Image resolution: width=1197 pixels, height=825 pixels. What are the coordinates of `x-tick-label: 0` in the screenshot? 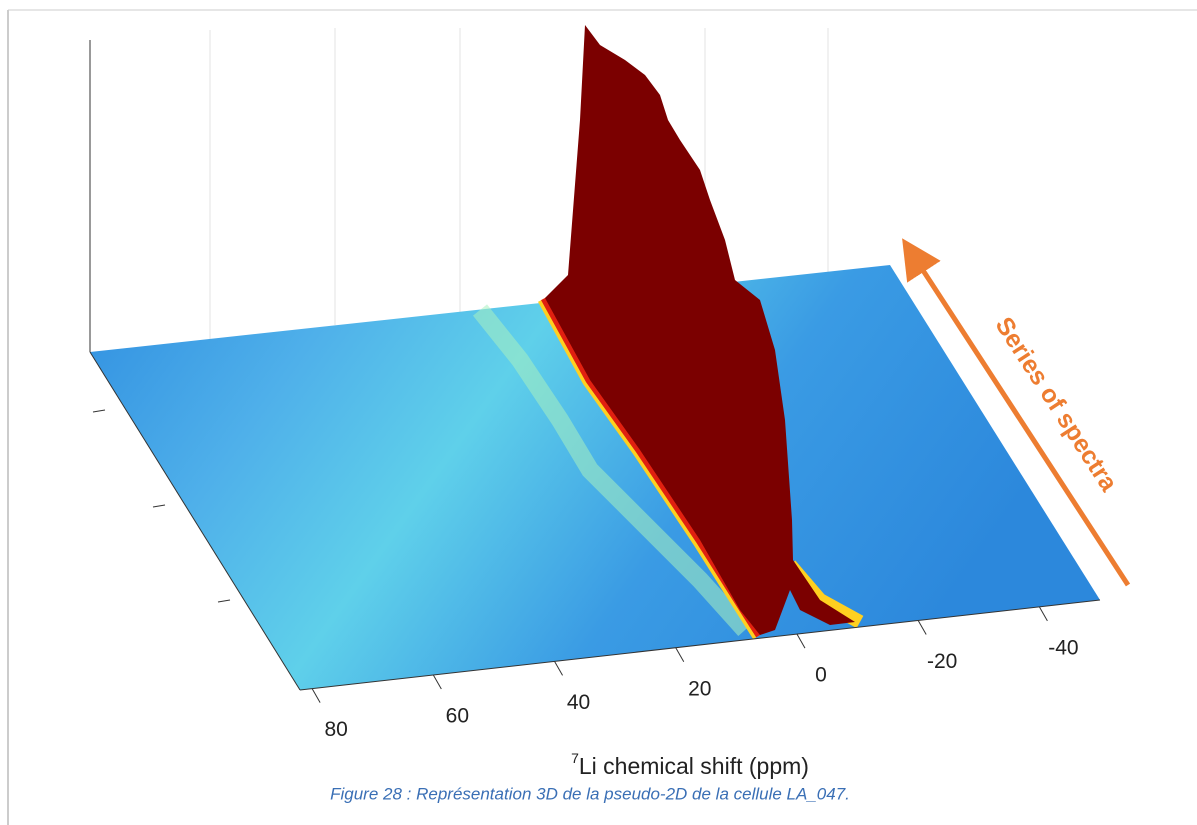 It's located at (821, 675).